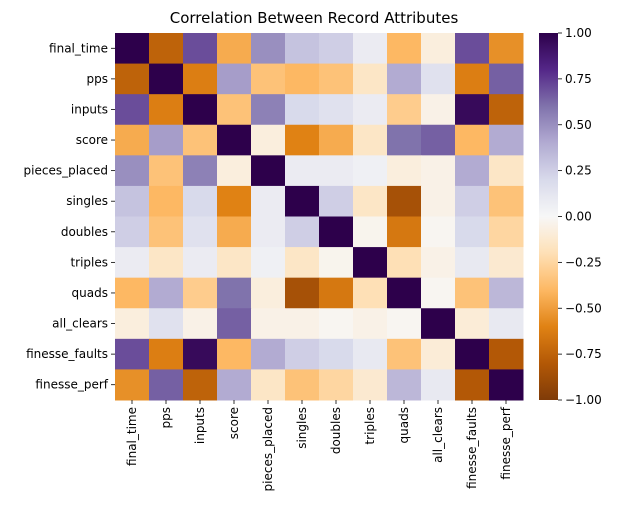 The height and width of the screenshot is (519, 619). I want to click on colorbar-tick-label: 0.00, so click(578, 217).